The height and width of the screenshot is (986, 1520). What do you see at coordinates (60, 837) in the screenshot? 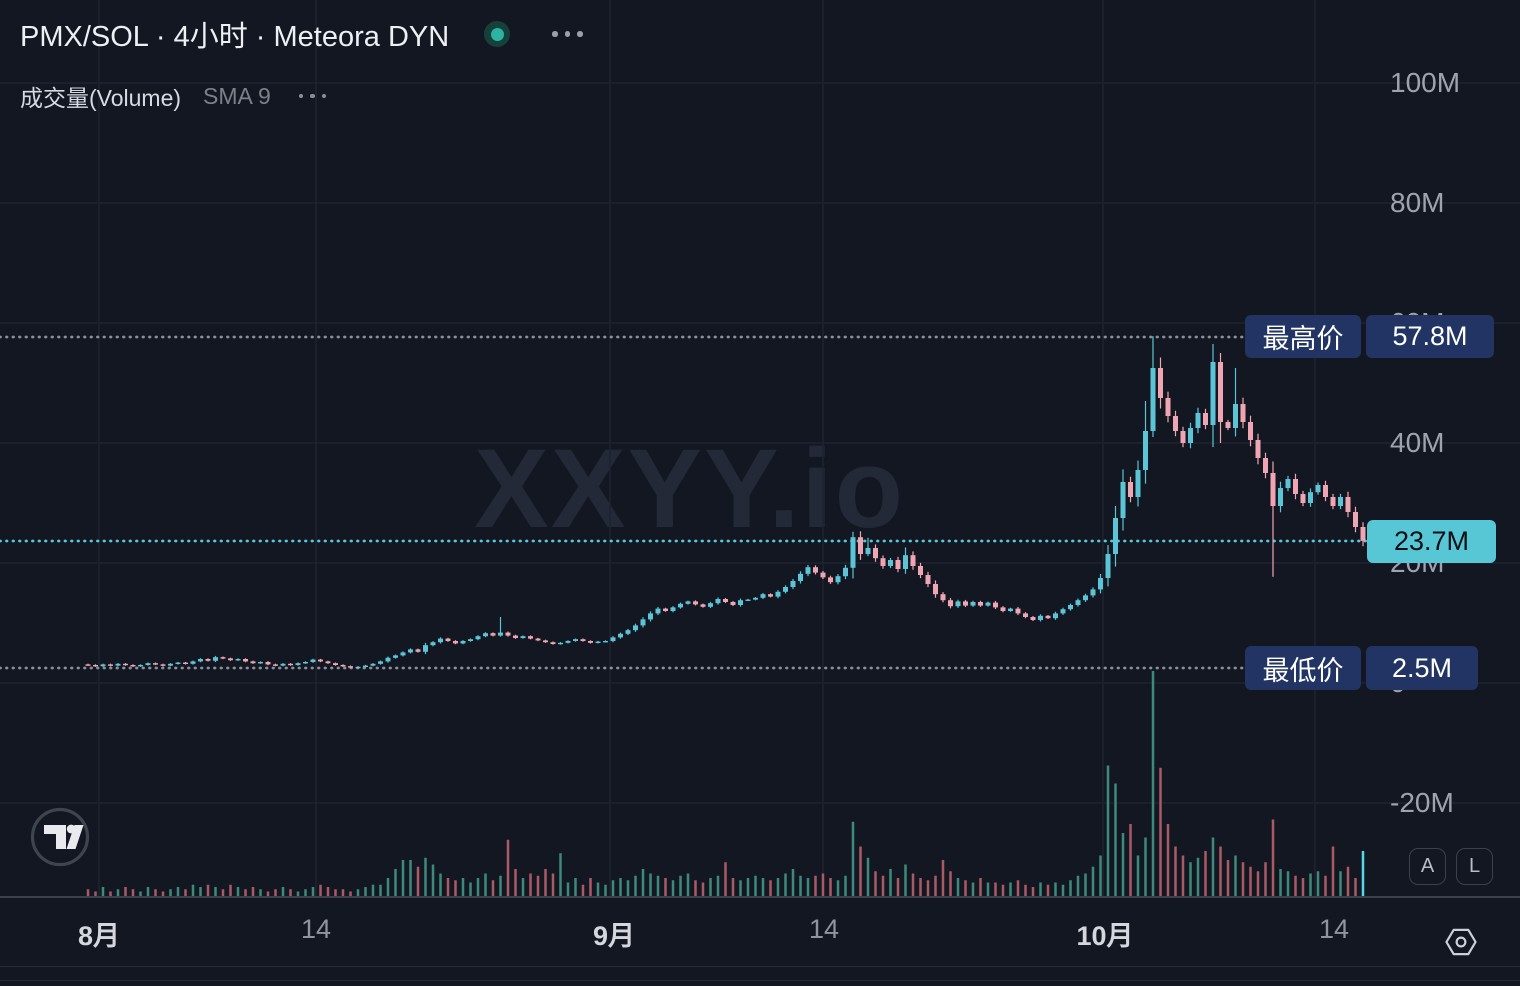
I see `tradingview-logo` at bounding box center [60, 837].